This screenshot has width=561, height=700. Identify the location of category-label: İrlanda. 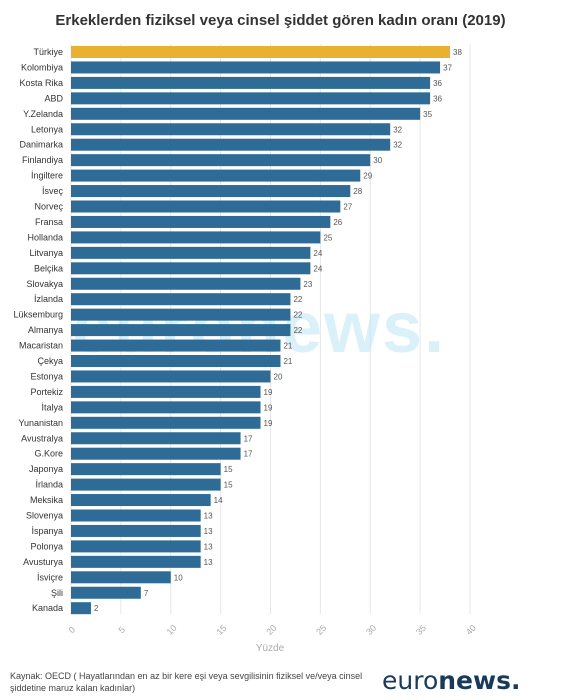
(49, 485).